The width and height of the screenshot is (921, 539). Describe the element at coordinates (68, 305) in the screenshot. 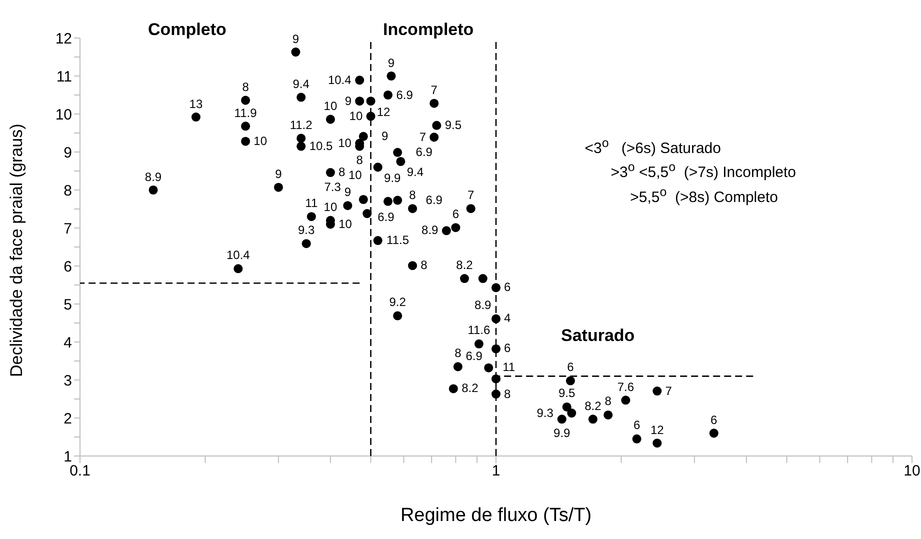

I see `y-tick-label: 5` at that location.